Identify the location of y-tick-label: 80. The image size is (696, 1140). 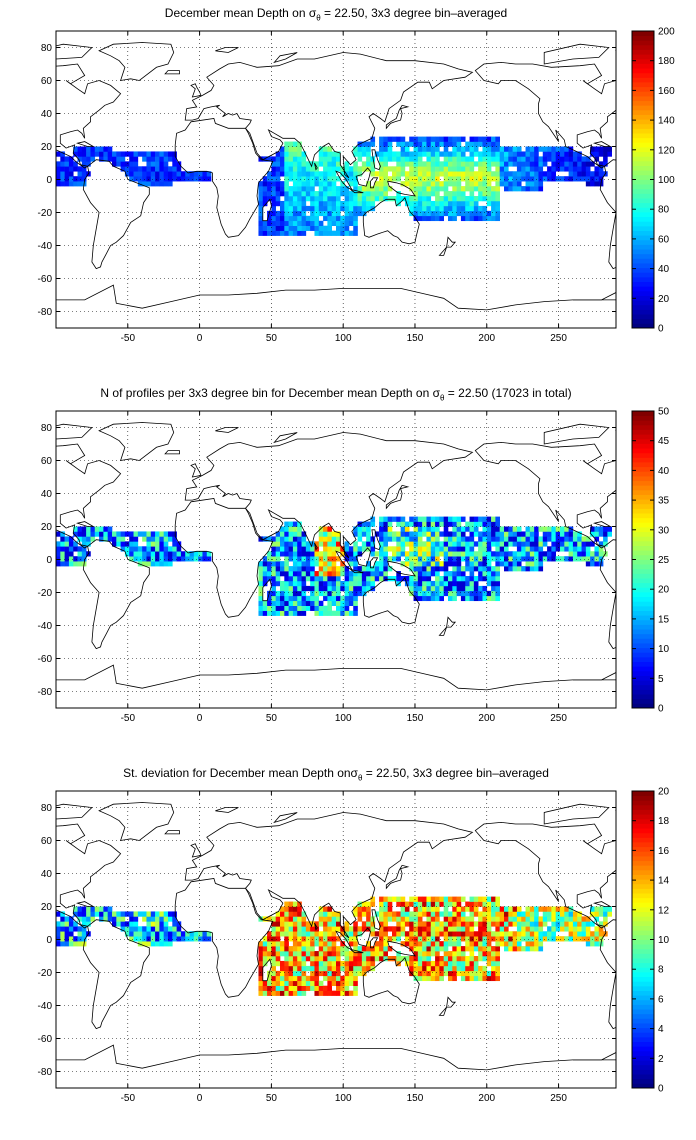
(47, 808).